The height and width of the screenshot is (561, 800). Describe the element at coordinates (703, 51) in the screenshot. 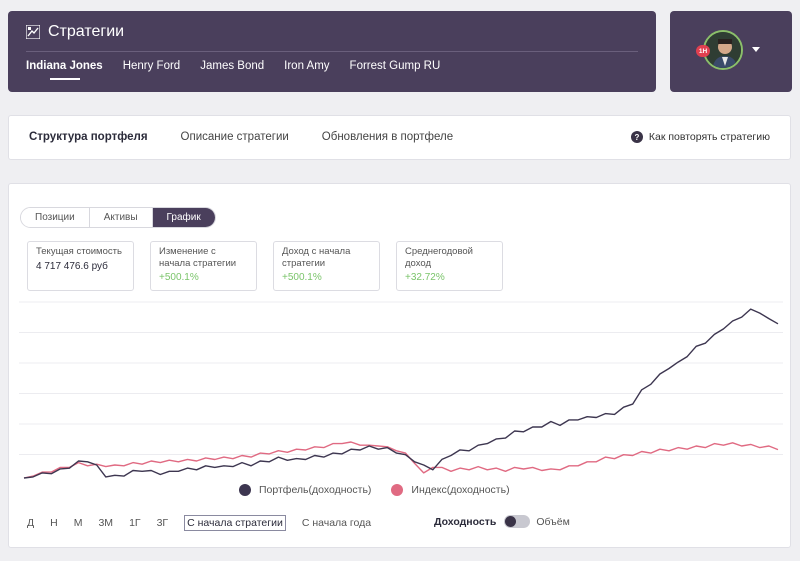

I see `avatar-badge: 1Н` at that location.